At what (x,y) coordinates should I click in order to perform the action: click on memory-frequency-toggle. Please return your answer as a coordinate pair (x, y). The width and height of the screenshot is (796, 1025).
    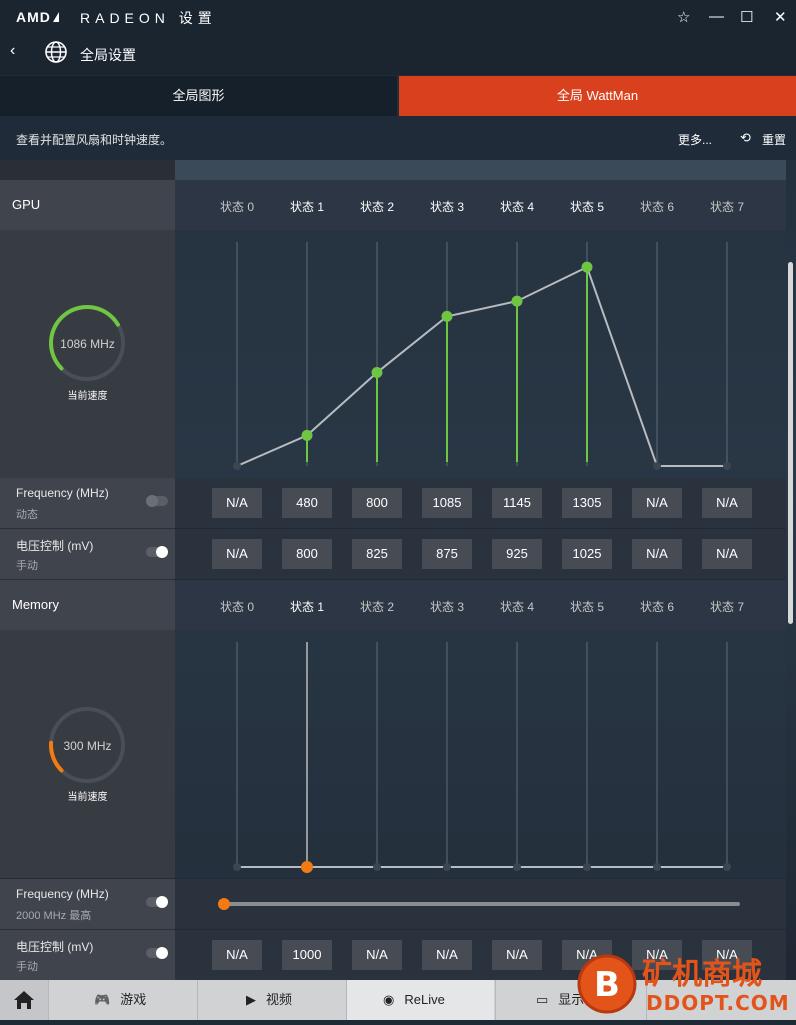
    Looking at the image, I should click on (157, 902).